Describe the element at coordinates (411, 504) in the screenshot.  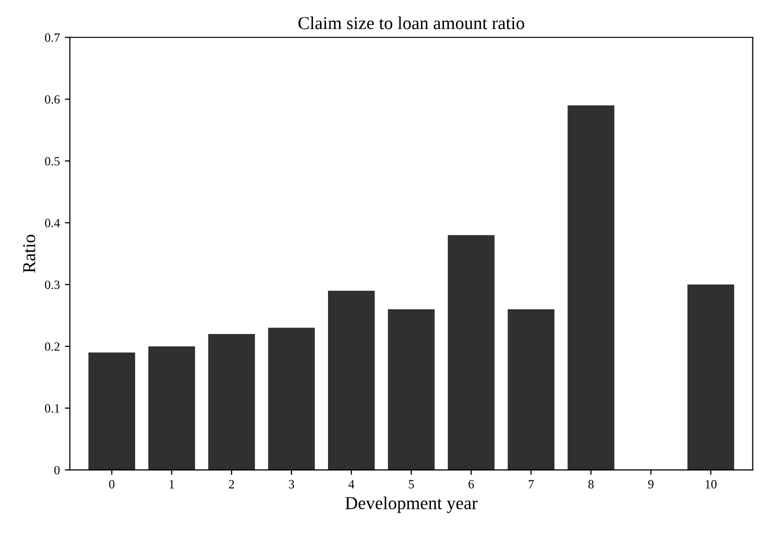
I see `x-axis-title: Development year` at that location.